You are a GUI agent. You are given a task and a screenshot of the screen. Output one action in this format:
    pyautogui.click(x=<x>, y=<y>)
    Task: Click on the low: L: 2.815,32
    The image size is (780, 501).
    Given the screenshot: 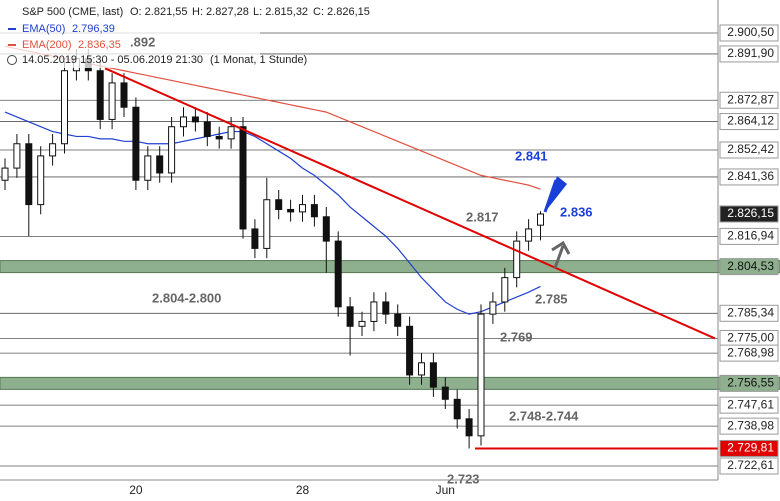 What is the action you would take?
    pyautogui.click(x=280, y=12)
    